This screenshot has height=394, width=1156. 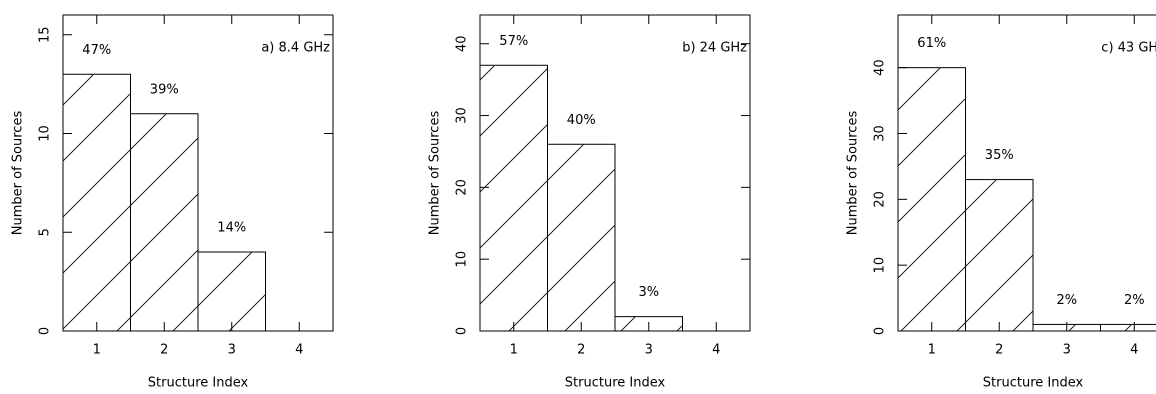 What do you see at coordinates (648, 292) in the screenshot?
I see `bar-annotation: 3%` at bounding box center [648, 292].